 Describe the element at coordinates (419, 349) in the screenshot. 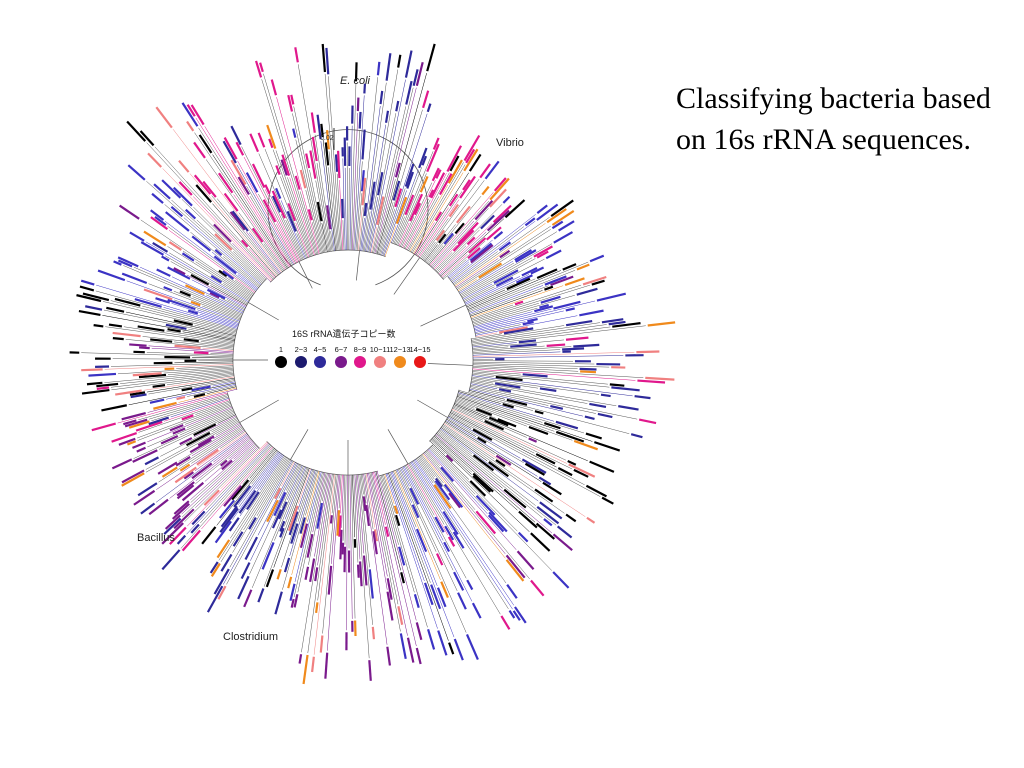

I see `legend-label: 14−15` at that location.